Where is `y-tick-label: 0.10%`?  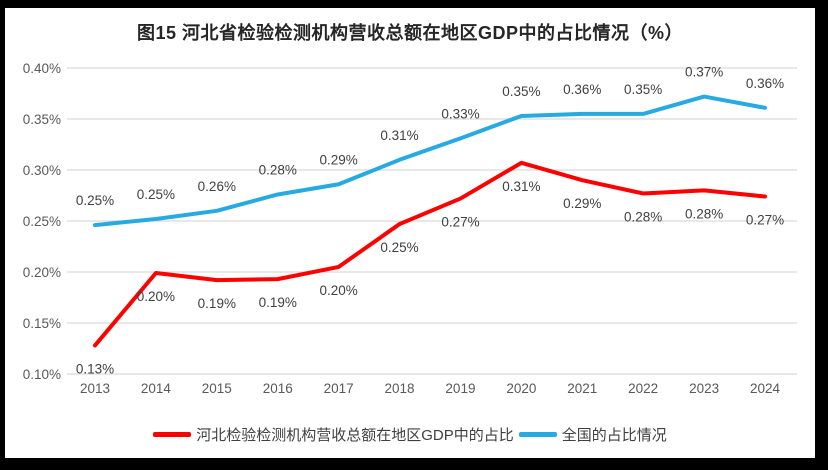 y-tick-label: 0.10% is located at coordinates (42, 374).